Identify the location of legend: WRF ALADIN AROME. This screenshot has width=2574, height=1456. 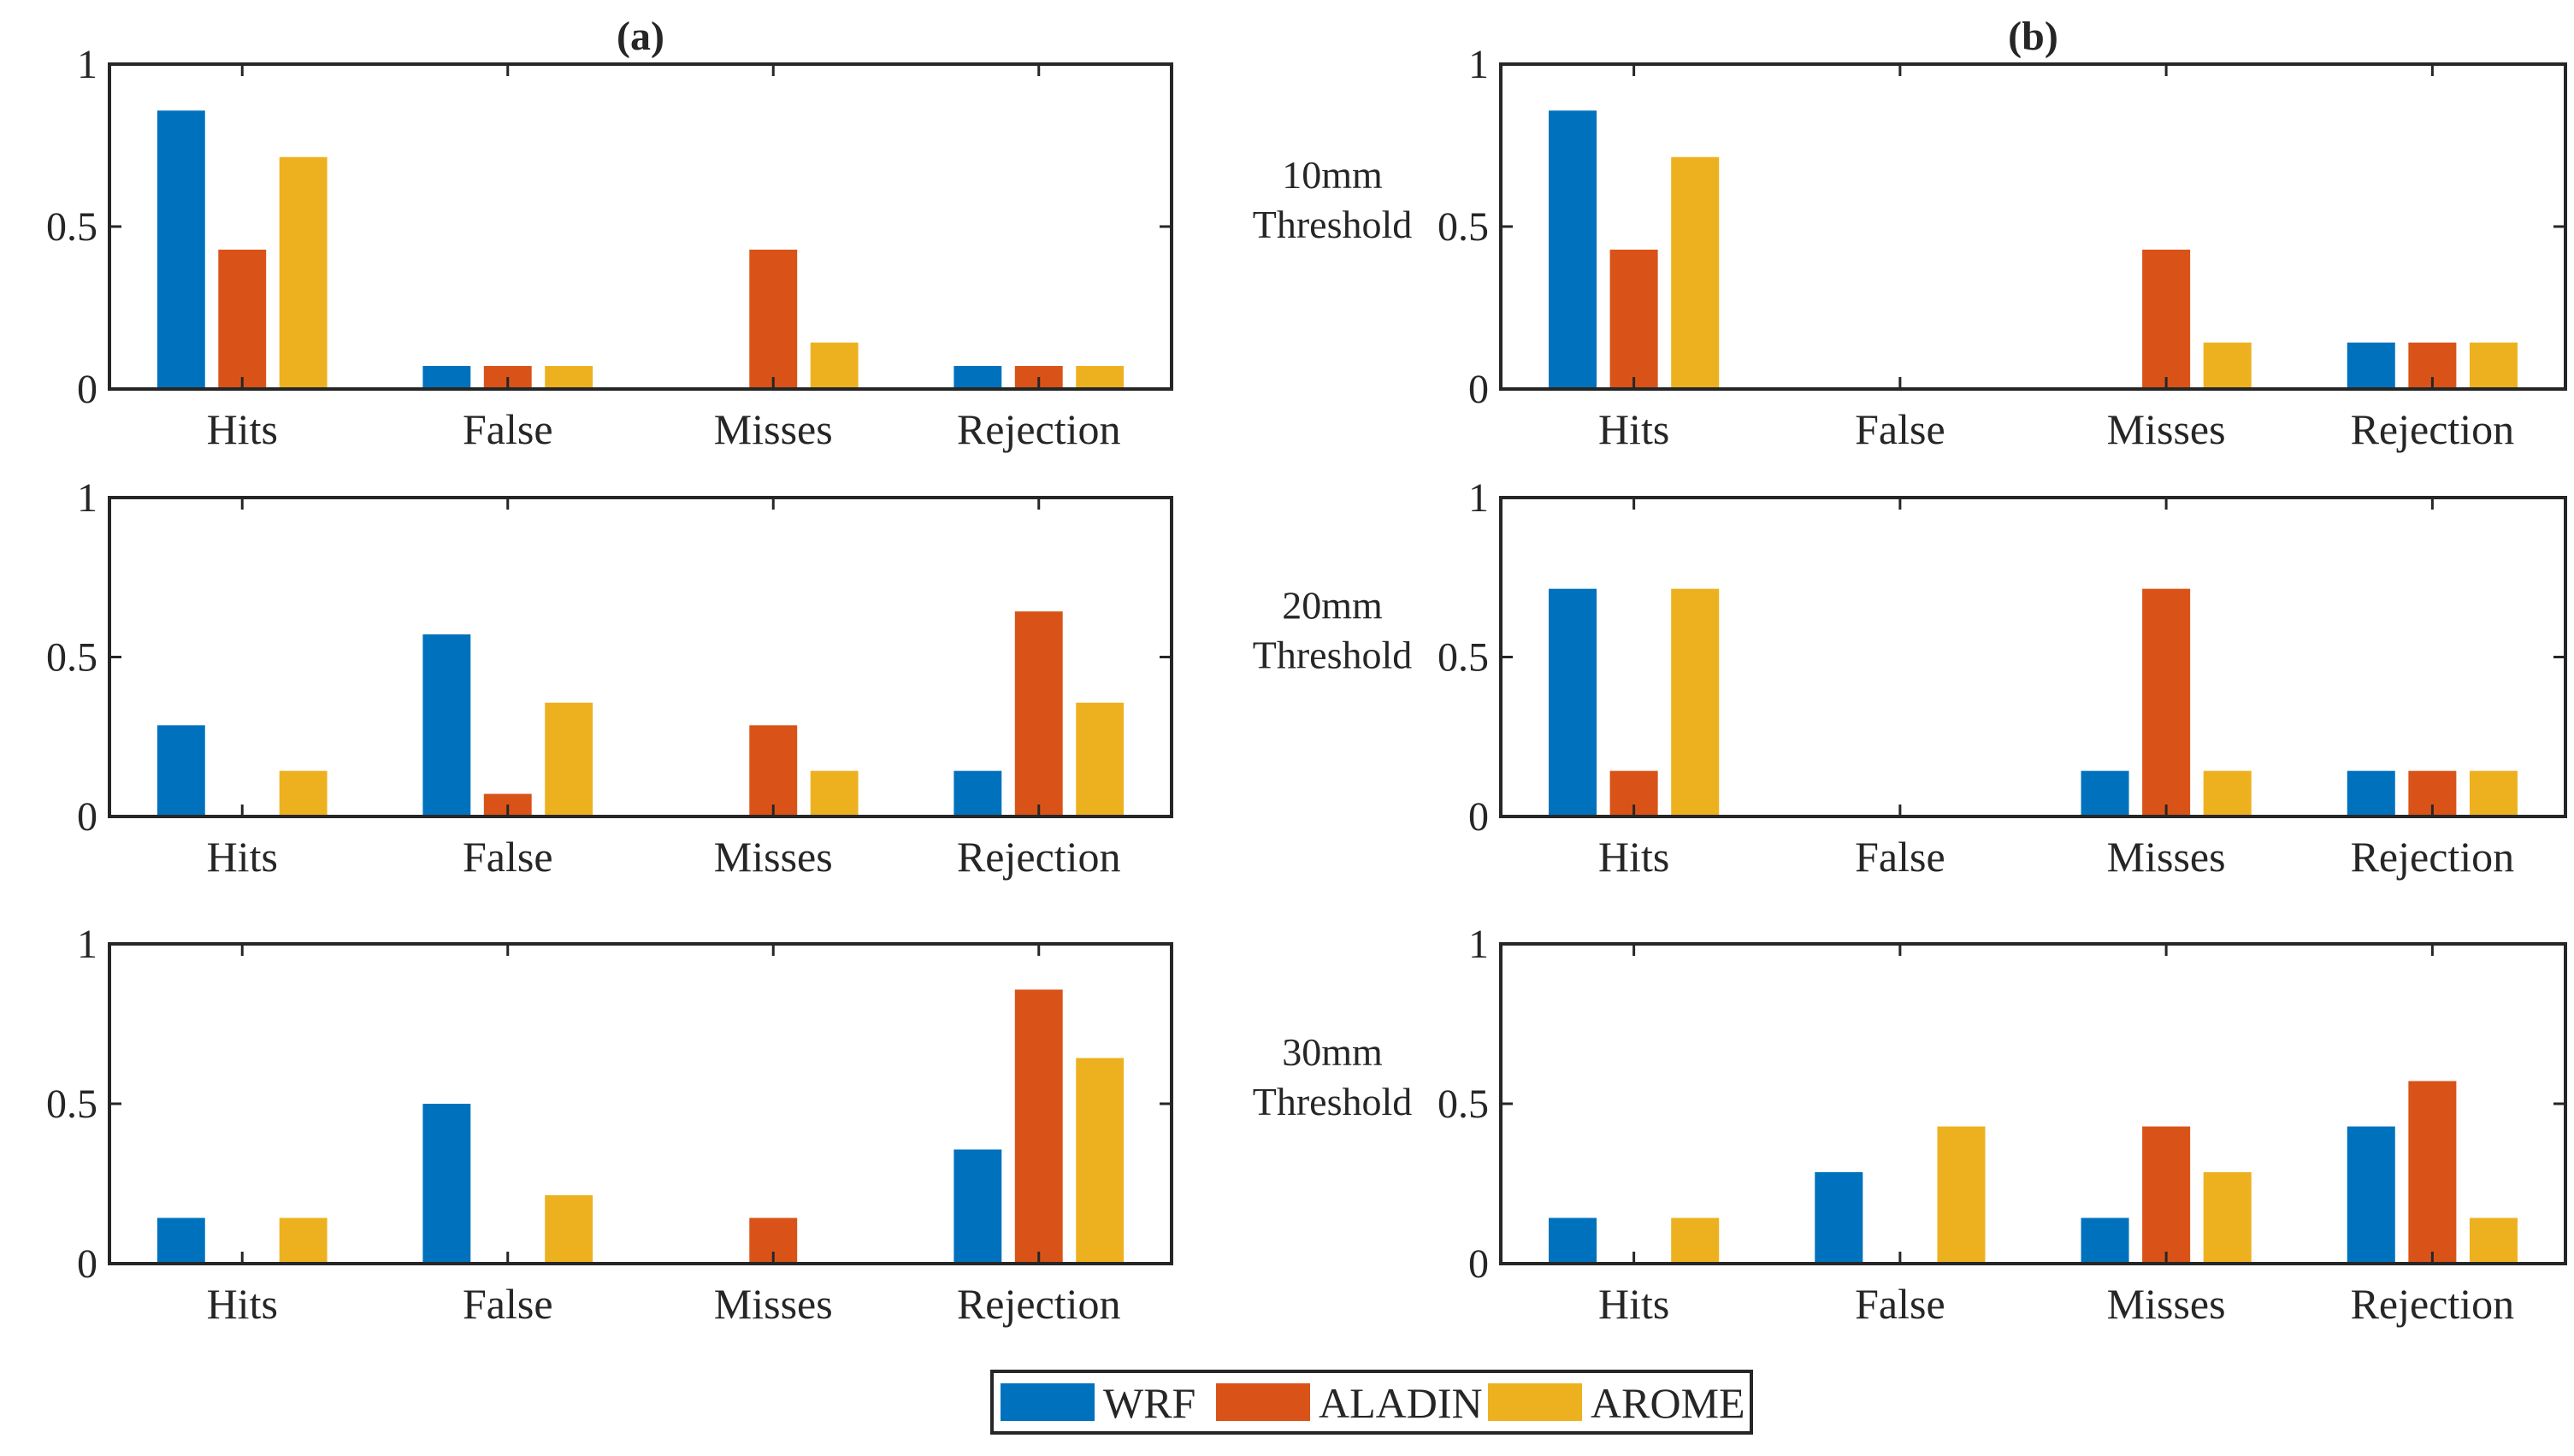
(1371, 1403).